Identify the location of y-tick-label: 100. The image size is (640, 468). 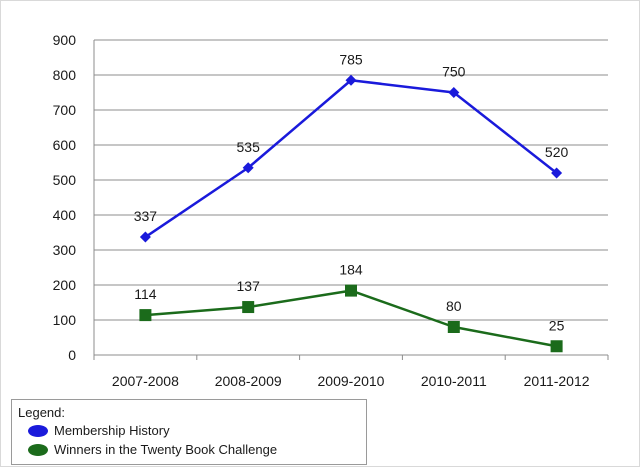
(65, 320).